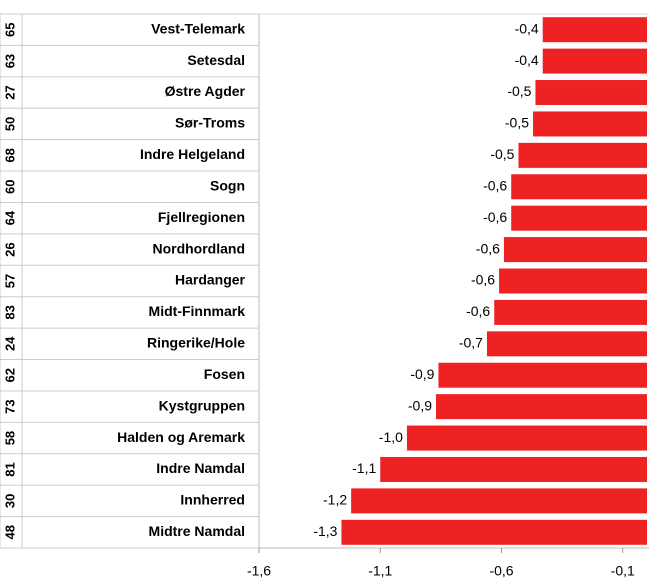 Image resolution: width=651 pixels, height=581 pixels. I want to click on region-code: 27, so click(9, 92).